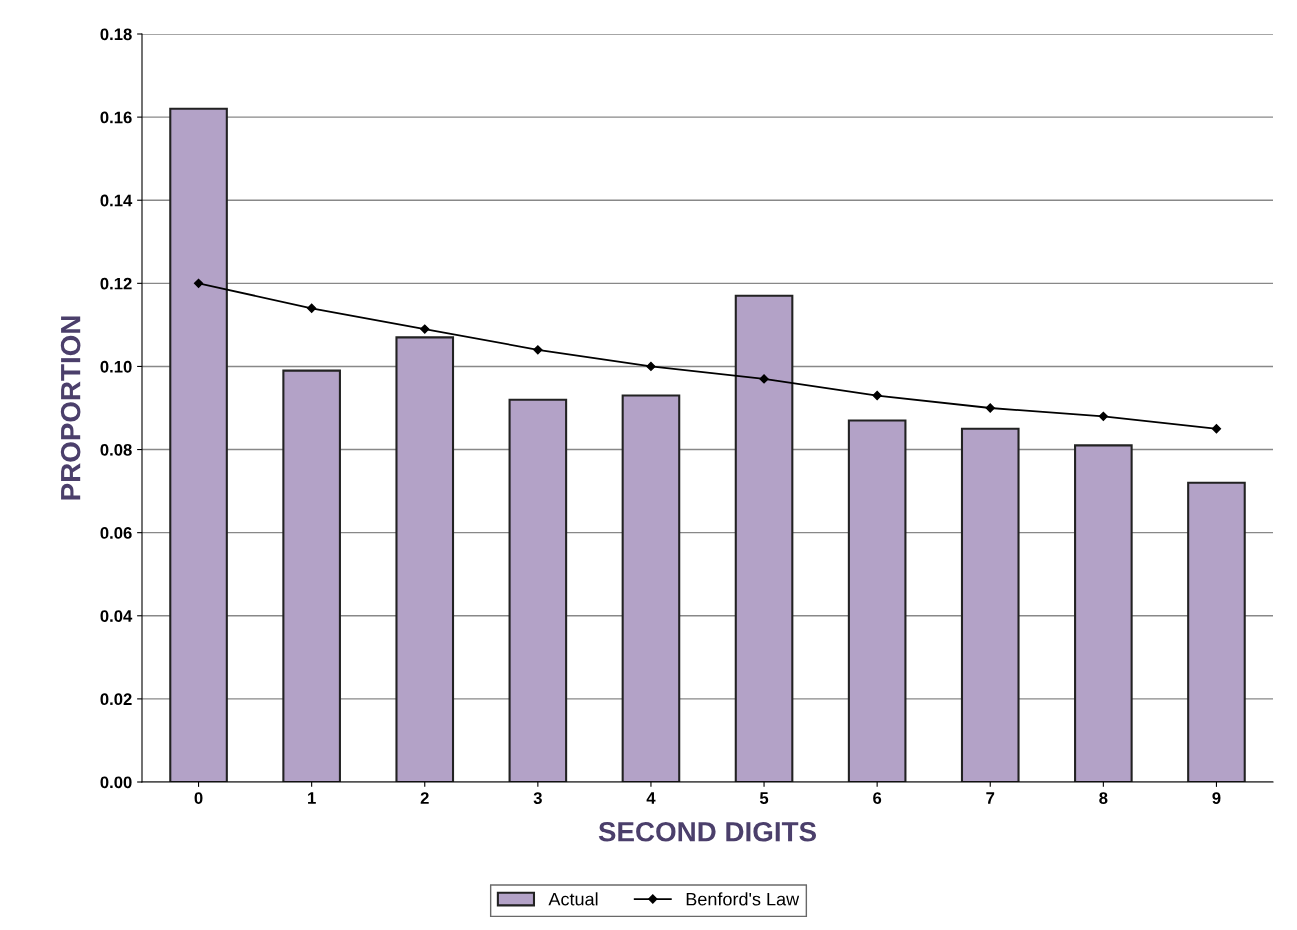 Image resolution: width=1297 pixels, height=930 pixels. What do you see at coordinates (116, 283) in the screenshot?
I see `y-tick-label: 0.12` at bounding box center [116, 283].